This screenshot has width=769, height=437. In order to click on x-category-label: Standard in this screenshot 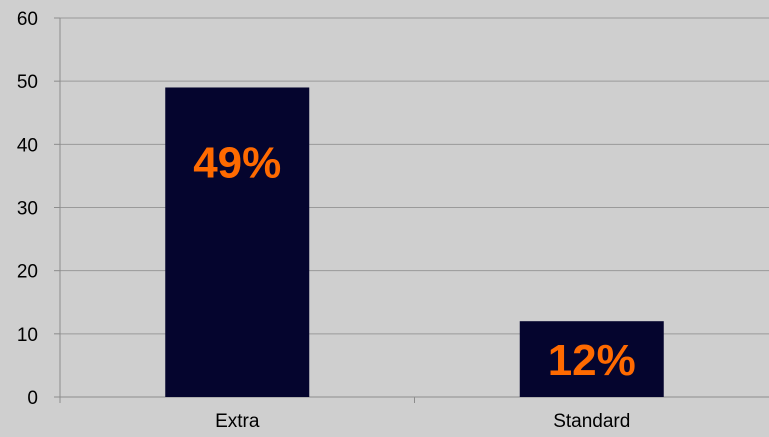, I will do `click(591, 421)`.